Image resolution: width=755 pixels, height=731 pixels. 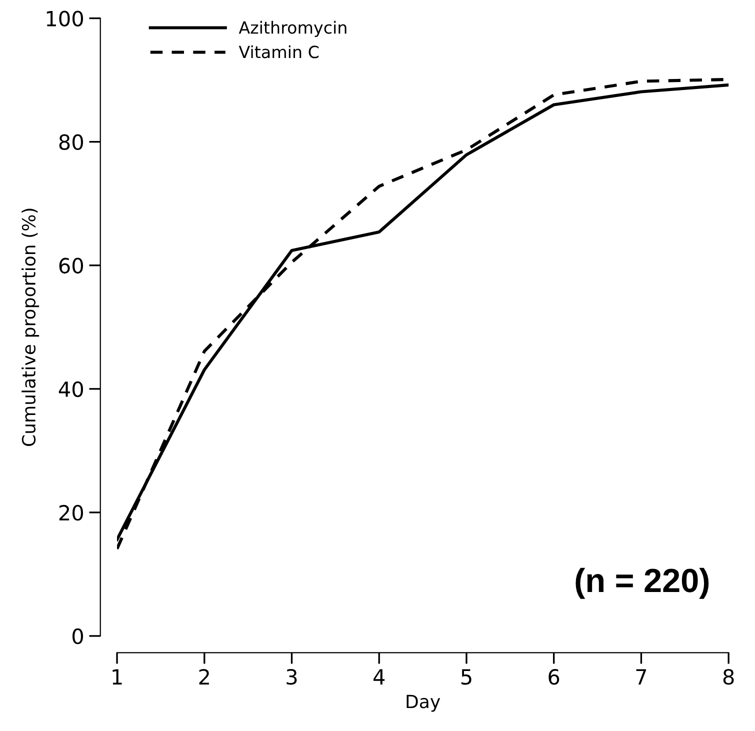 I want to click on y-tick-label: 100, so click(x=64, y=18).